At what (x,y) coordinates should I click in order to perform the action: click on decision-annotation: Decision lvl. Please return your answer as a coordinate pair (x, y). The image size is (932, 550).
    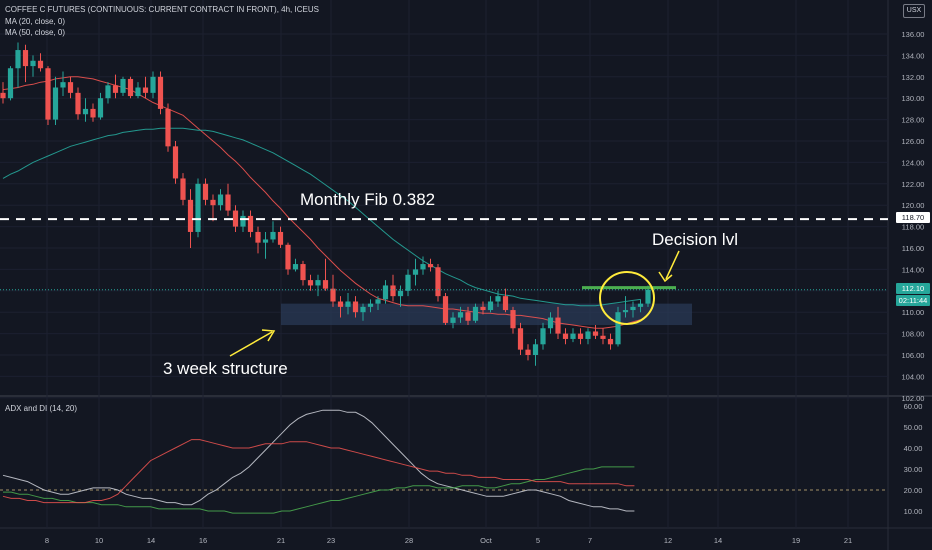
    Looking at the image, I should click on (695, 239).